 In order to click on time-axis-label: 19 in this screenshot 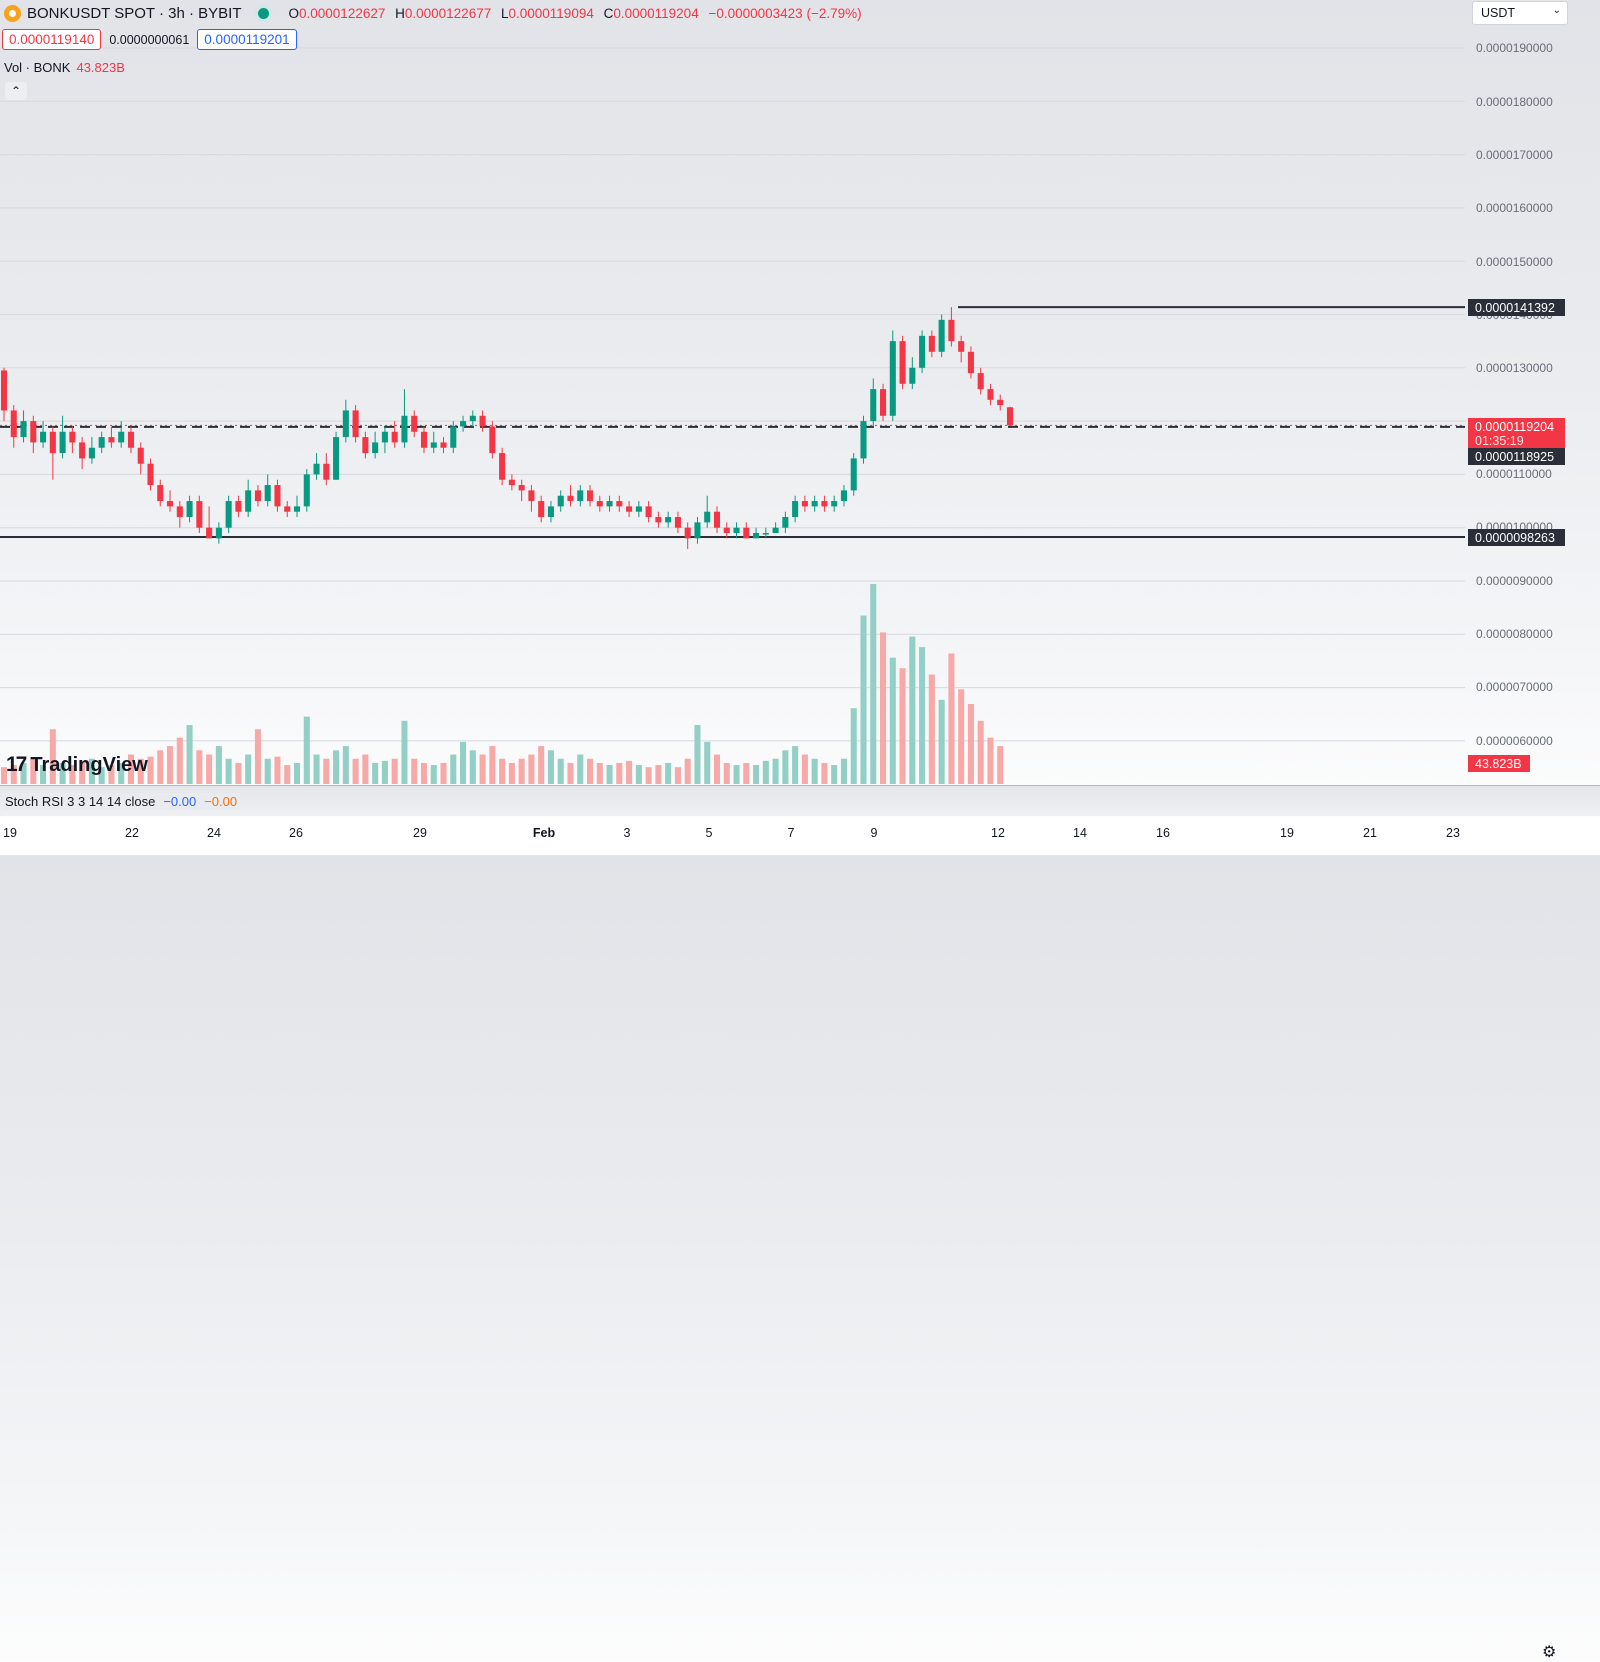, I will do `click(10, 833)`.